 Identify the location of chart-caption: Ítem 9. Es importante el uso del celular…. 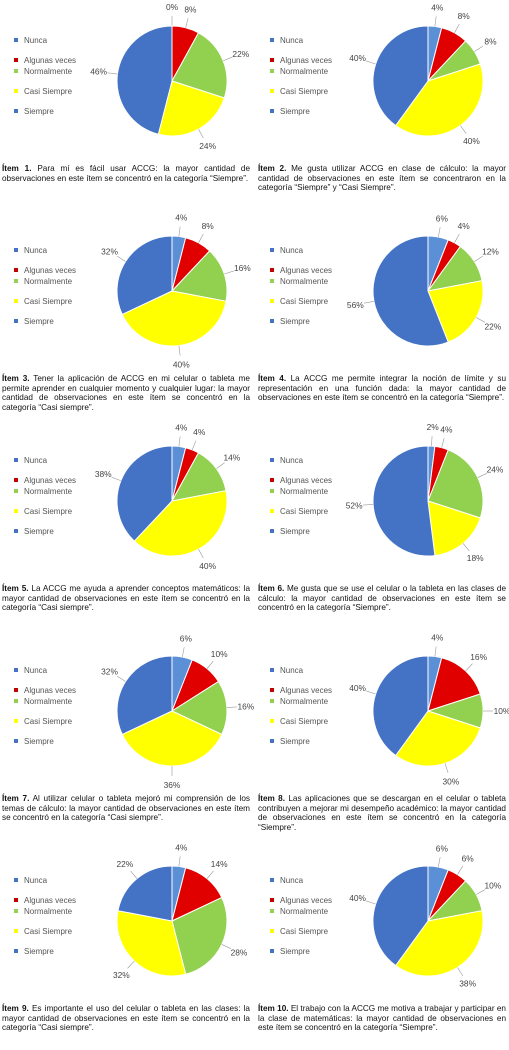
(126, 1018).